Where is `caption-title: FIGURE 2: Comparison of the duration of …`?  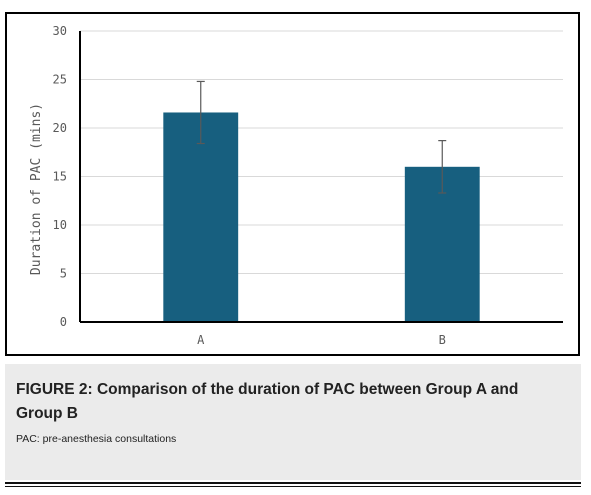
caption-title: FIGURE 2: Comparison of the duration of … is located at coordinates (267, 401).